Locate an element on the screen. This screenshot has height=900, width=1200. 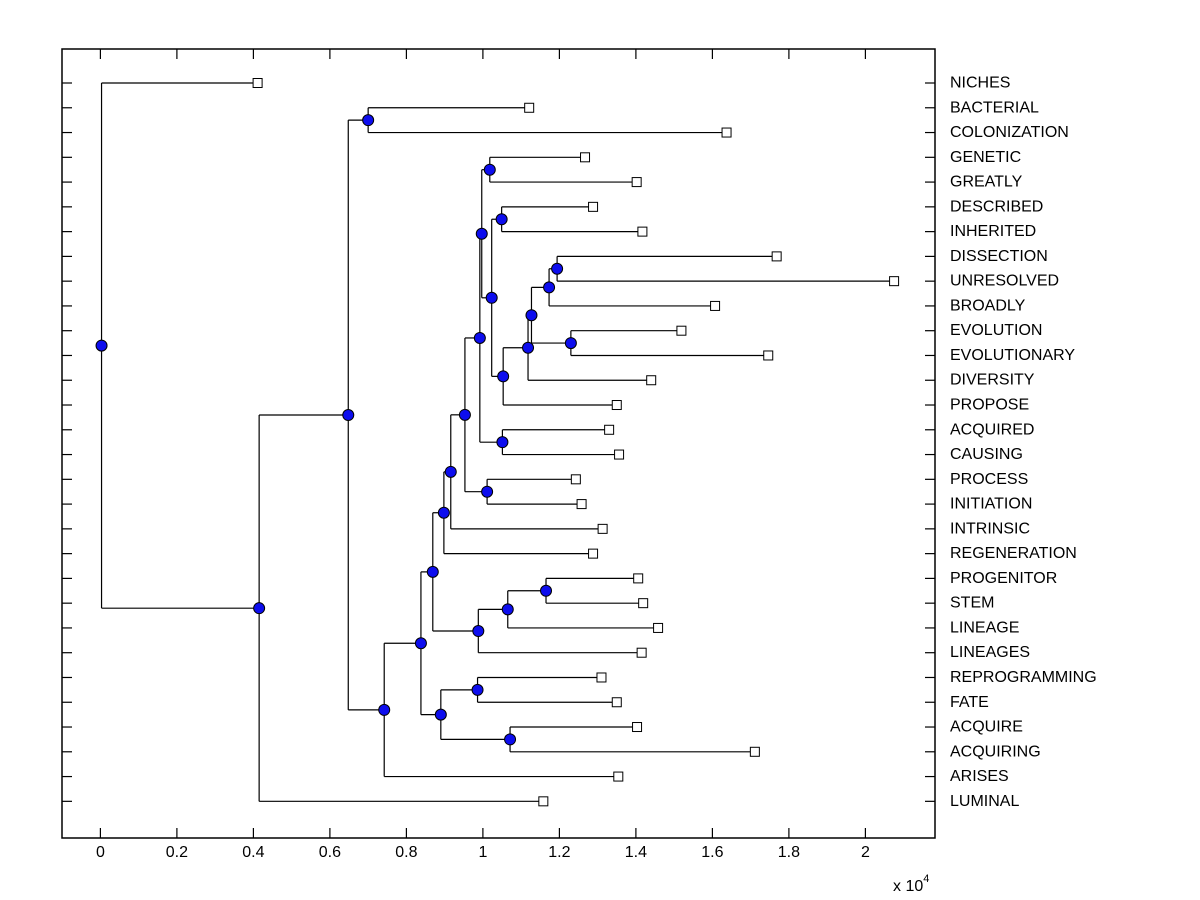
x-tick-label: 0.2 is located at coordinates (177, 852).